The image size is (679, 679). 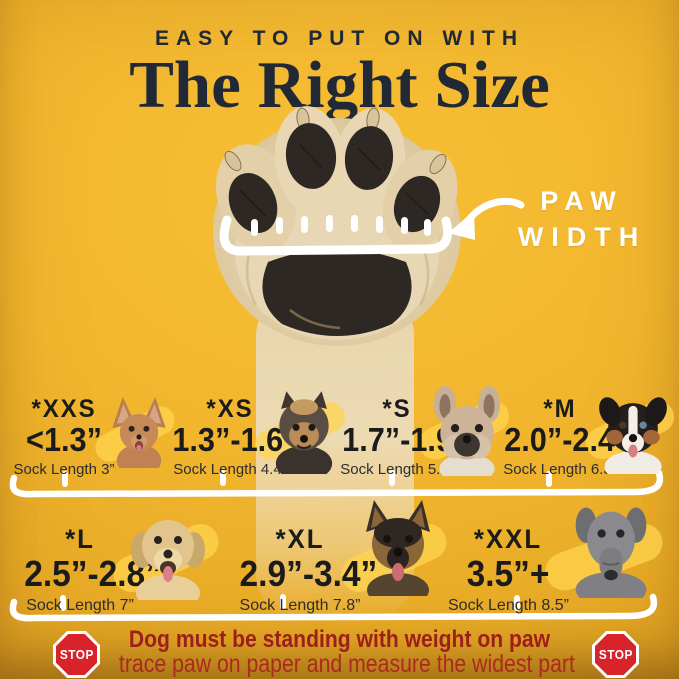 What do you see at coordinates (339, 38) in the screenshot?
I see `title-kicker: EASY TO PUT ON WITH` at bounding box center [339, 38].